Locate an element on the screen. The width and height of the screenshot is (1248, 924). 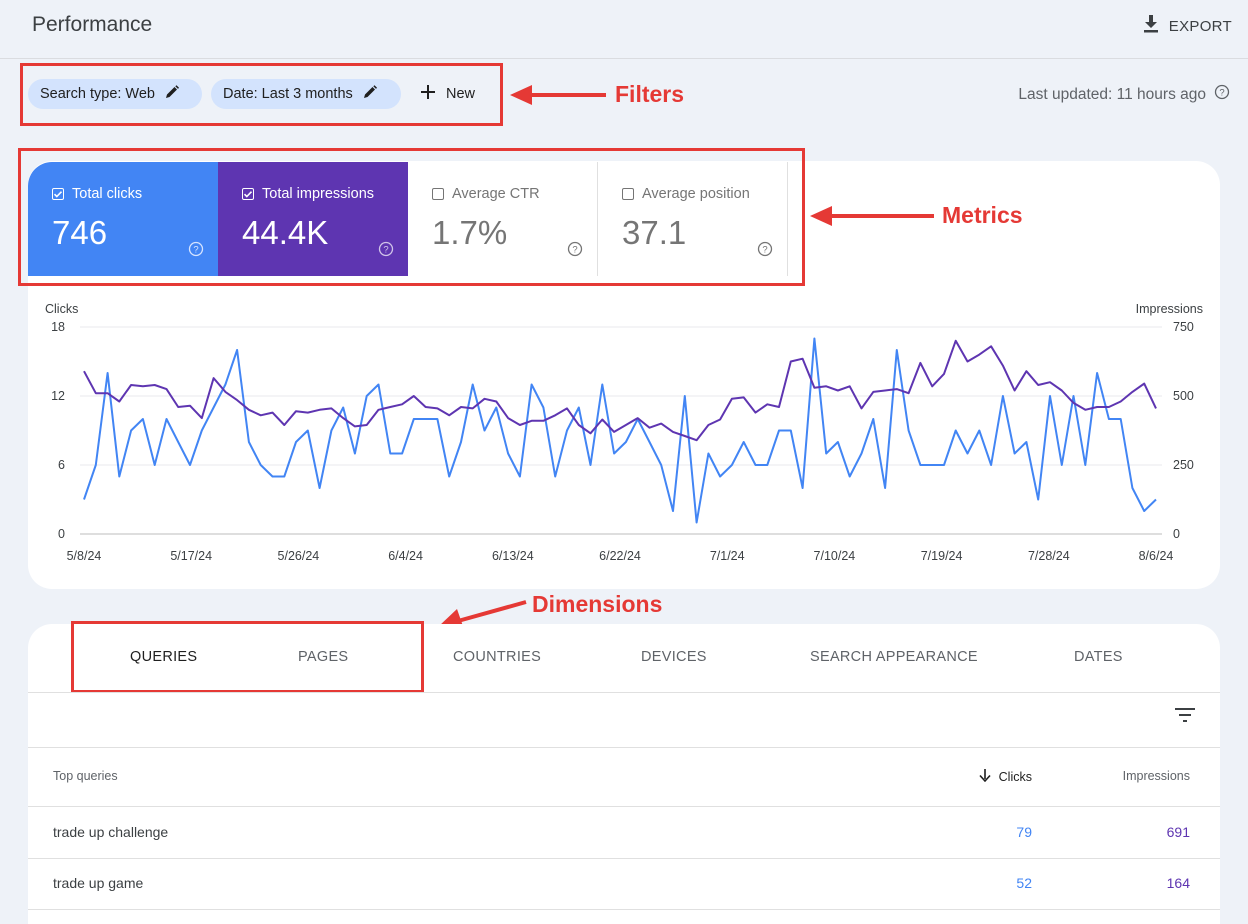
table-row-query: trade up challenge is located at coordinates (111, 832).